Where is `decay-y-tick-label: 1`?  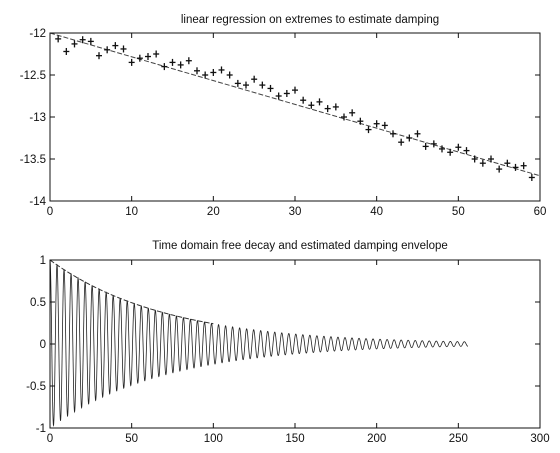 decay-y-tick-label: 1 is located at coordinates (43, 261).